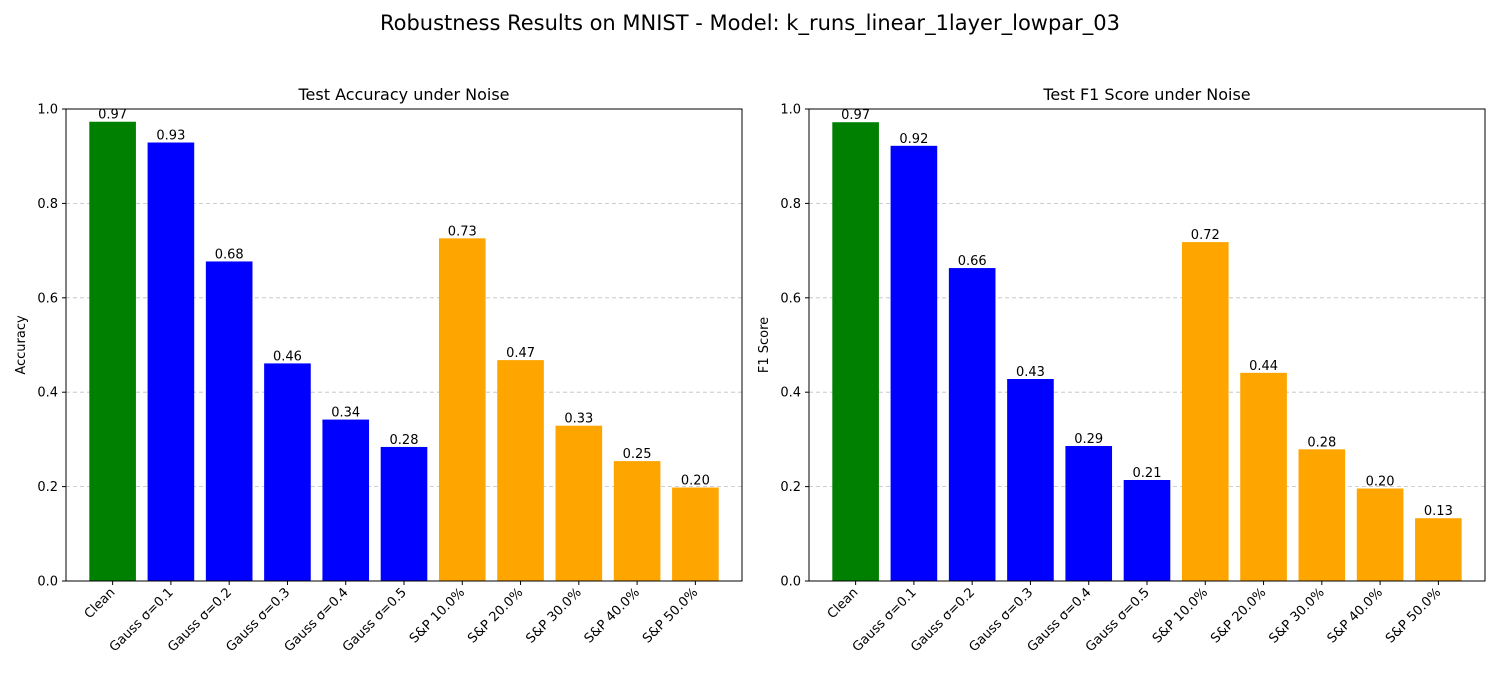  Describe the element at coordinates (1438, 511) in the screenshot. I see `bar-value-label: 0.13` at that location.